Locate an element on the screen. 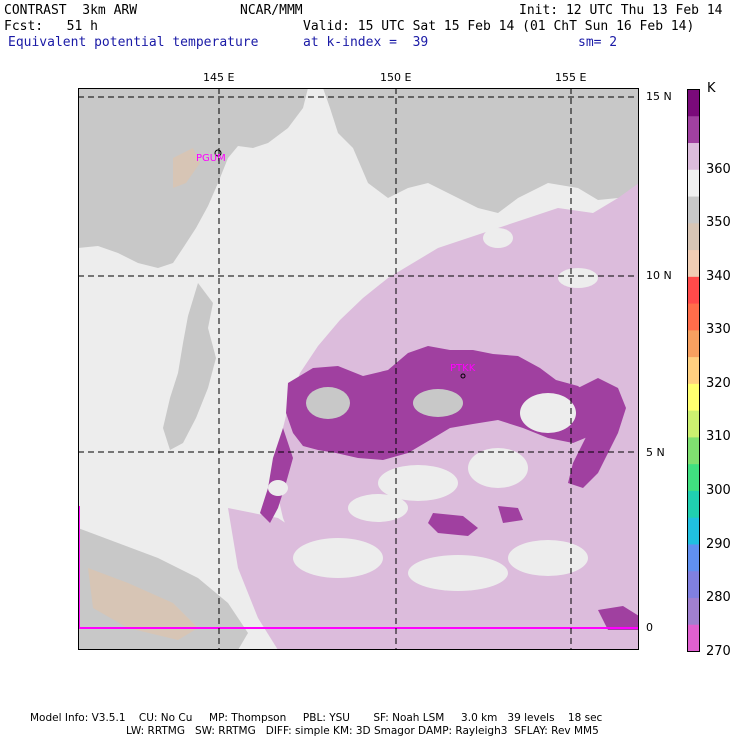  colorbar-label: 310 is located at coordinates (718, 437).